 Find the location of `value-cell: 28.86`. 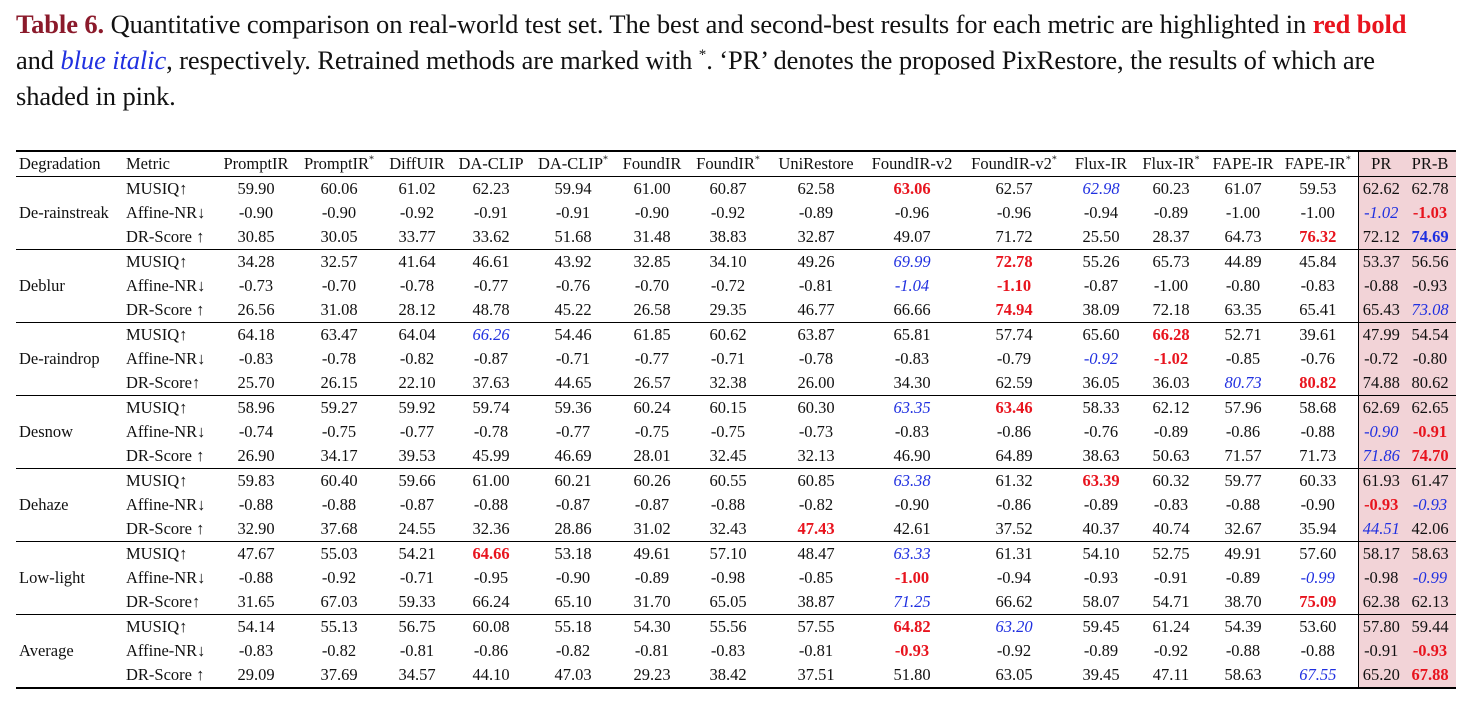

value-cell: 28.86 is located at coordinates (573, 528).